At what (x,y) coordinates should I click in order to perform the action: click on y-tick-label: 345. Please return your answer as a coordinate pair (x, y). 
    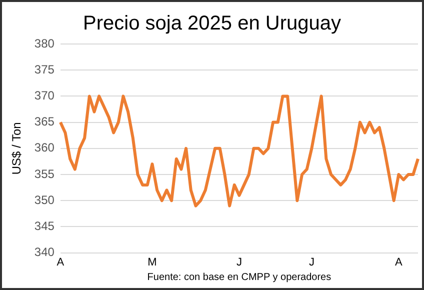
    Looking at the image, I should click on (44, 226).